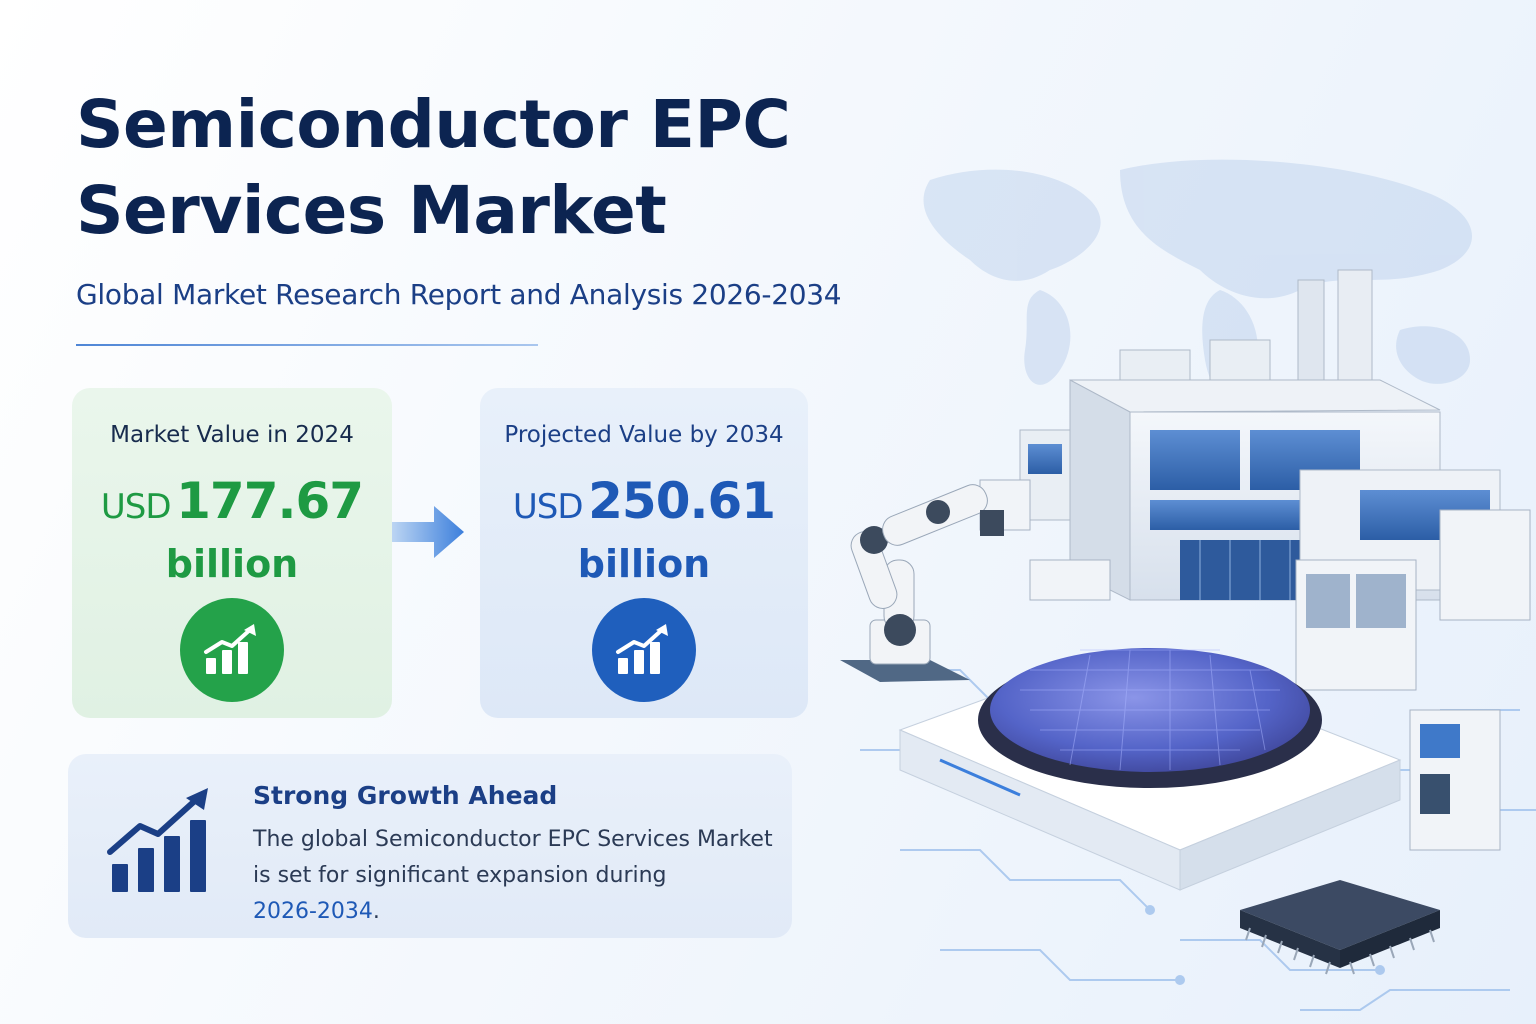 Image resolution: width=1536 pixels, height=1024 pixels. I want to click on growth-text-end: ., so click(376, 911).